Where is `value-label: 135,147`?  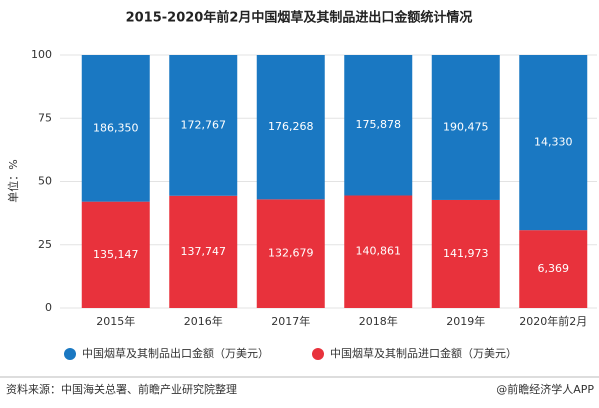
value-label: 135,147 is located at coordinates (116, 254).